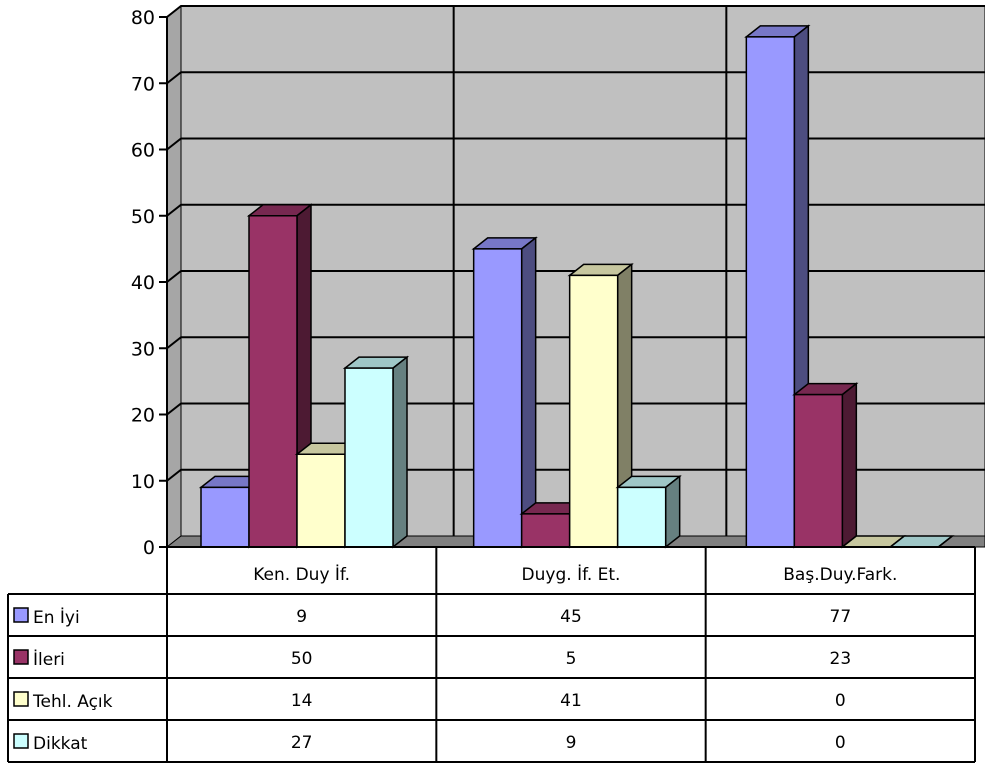 Image resolution: width=985 pixels, height=771 pixels. Describe the element at coordinates (149, 548) in the screenshot. I see `y-tick-label: 0` at that location.